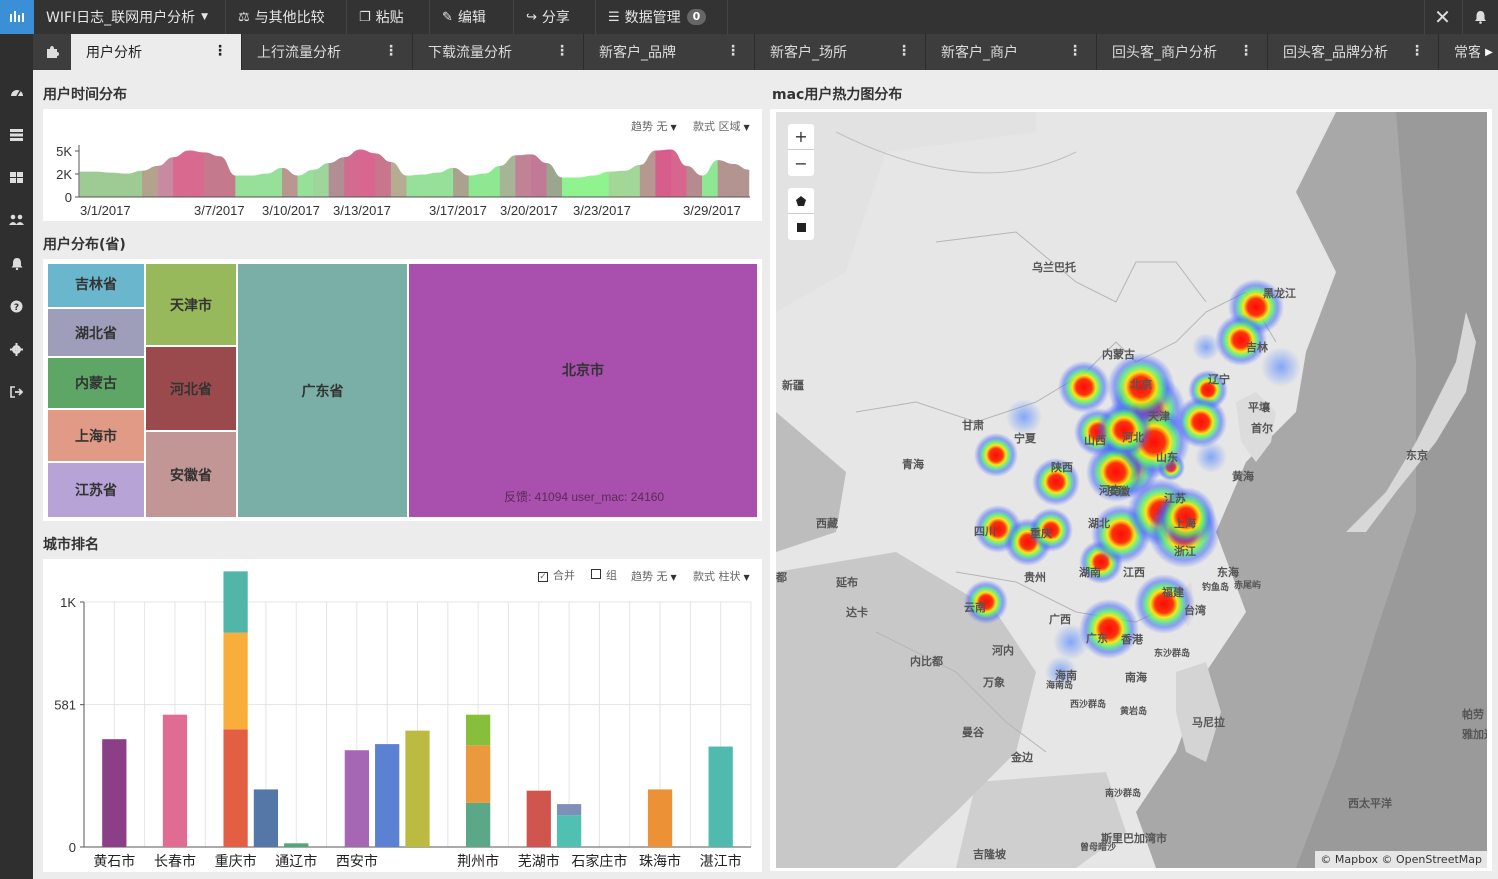  Describe the element at coordinates (286, 17) in the screenshot. I see `compare-button: ⚖ 与其他比较` at that location.